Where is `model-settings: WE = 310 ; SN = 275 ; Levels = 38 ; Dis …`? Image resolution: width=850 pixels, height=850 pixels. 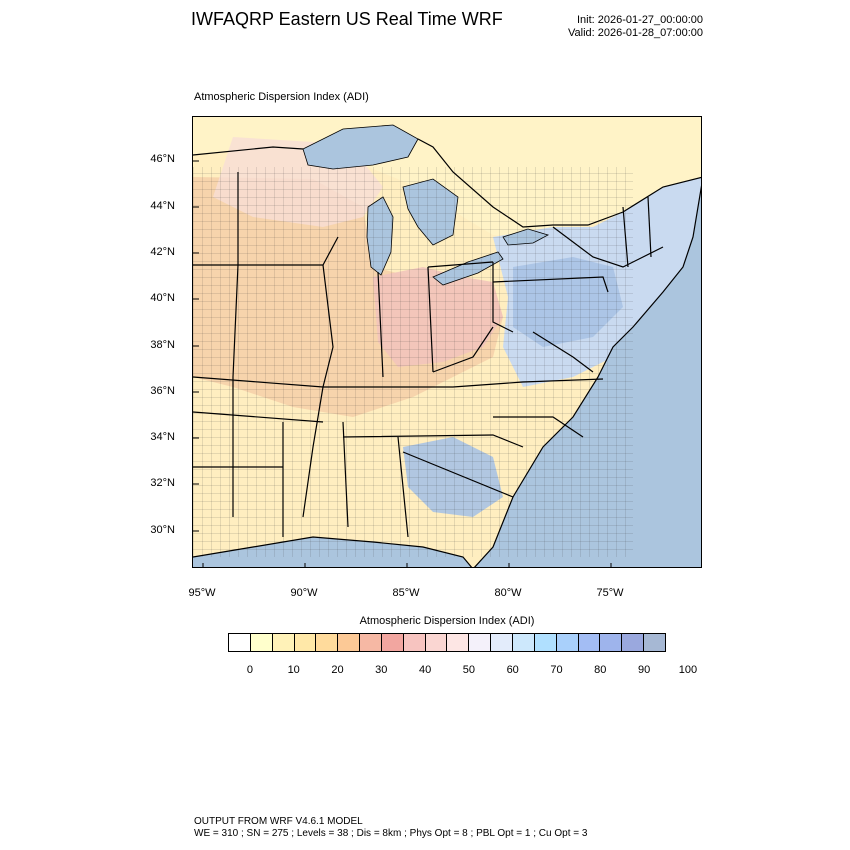
model-settings: WE = 310 ; SN = 275 ; Levels = 38 ; Dis … is located at coordinates (391, 833).